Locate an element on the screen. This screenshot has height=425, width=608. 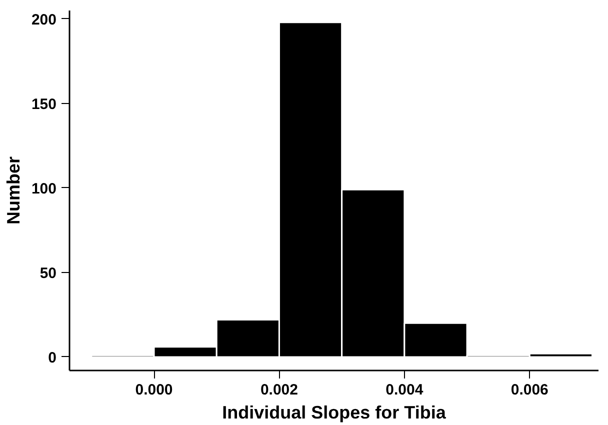
y-tick-label: 200 is located at coordinates (44, 19).